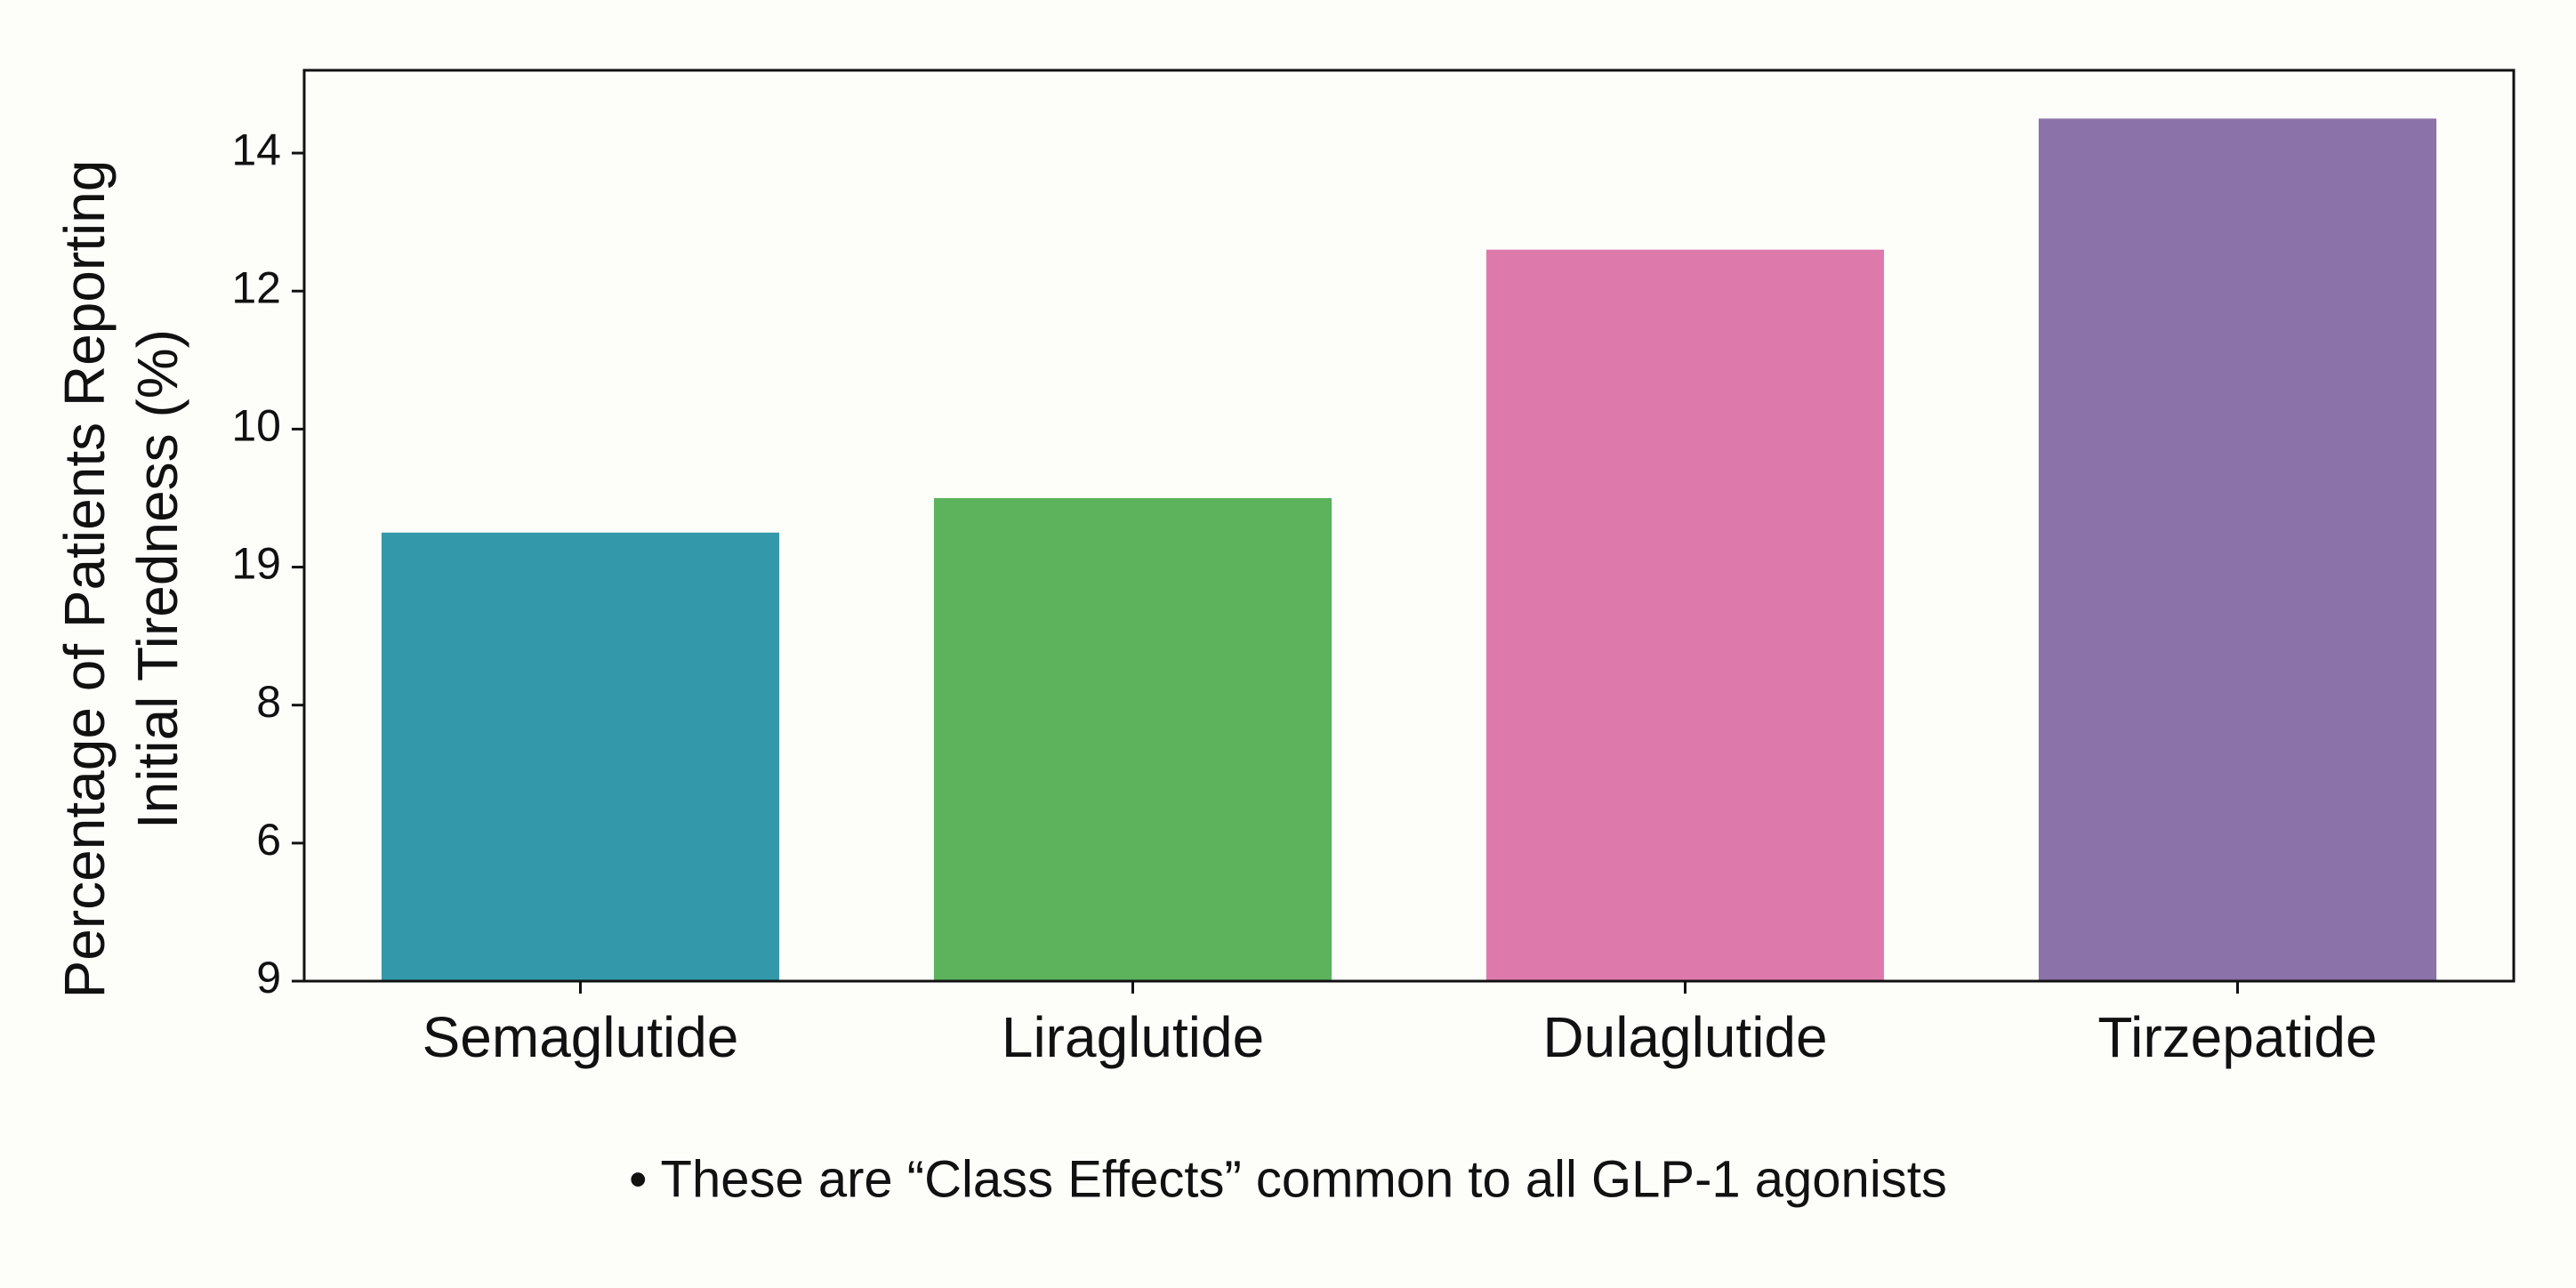 This screenshot has height=1288, width=2576. What do you see at coordinates (256, 426) in the screenshot?
I see `y-tick-label: 10` at bounding box center [256, 426].